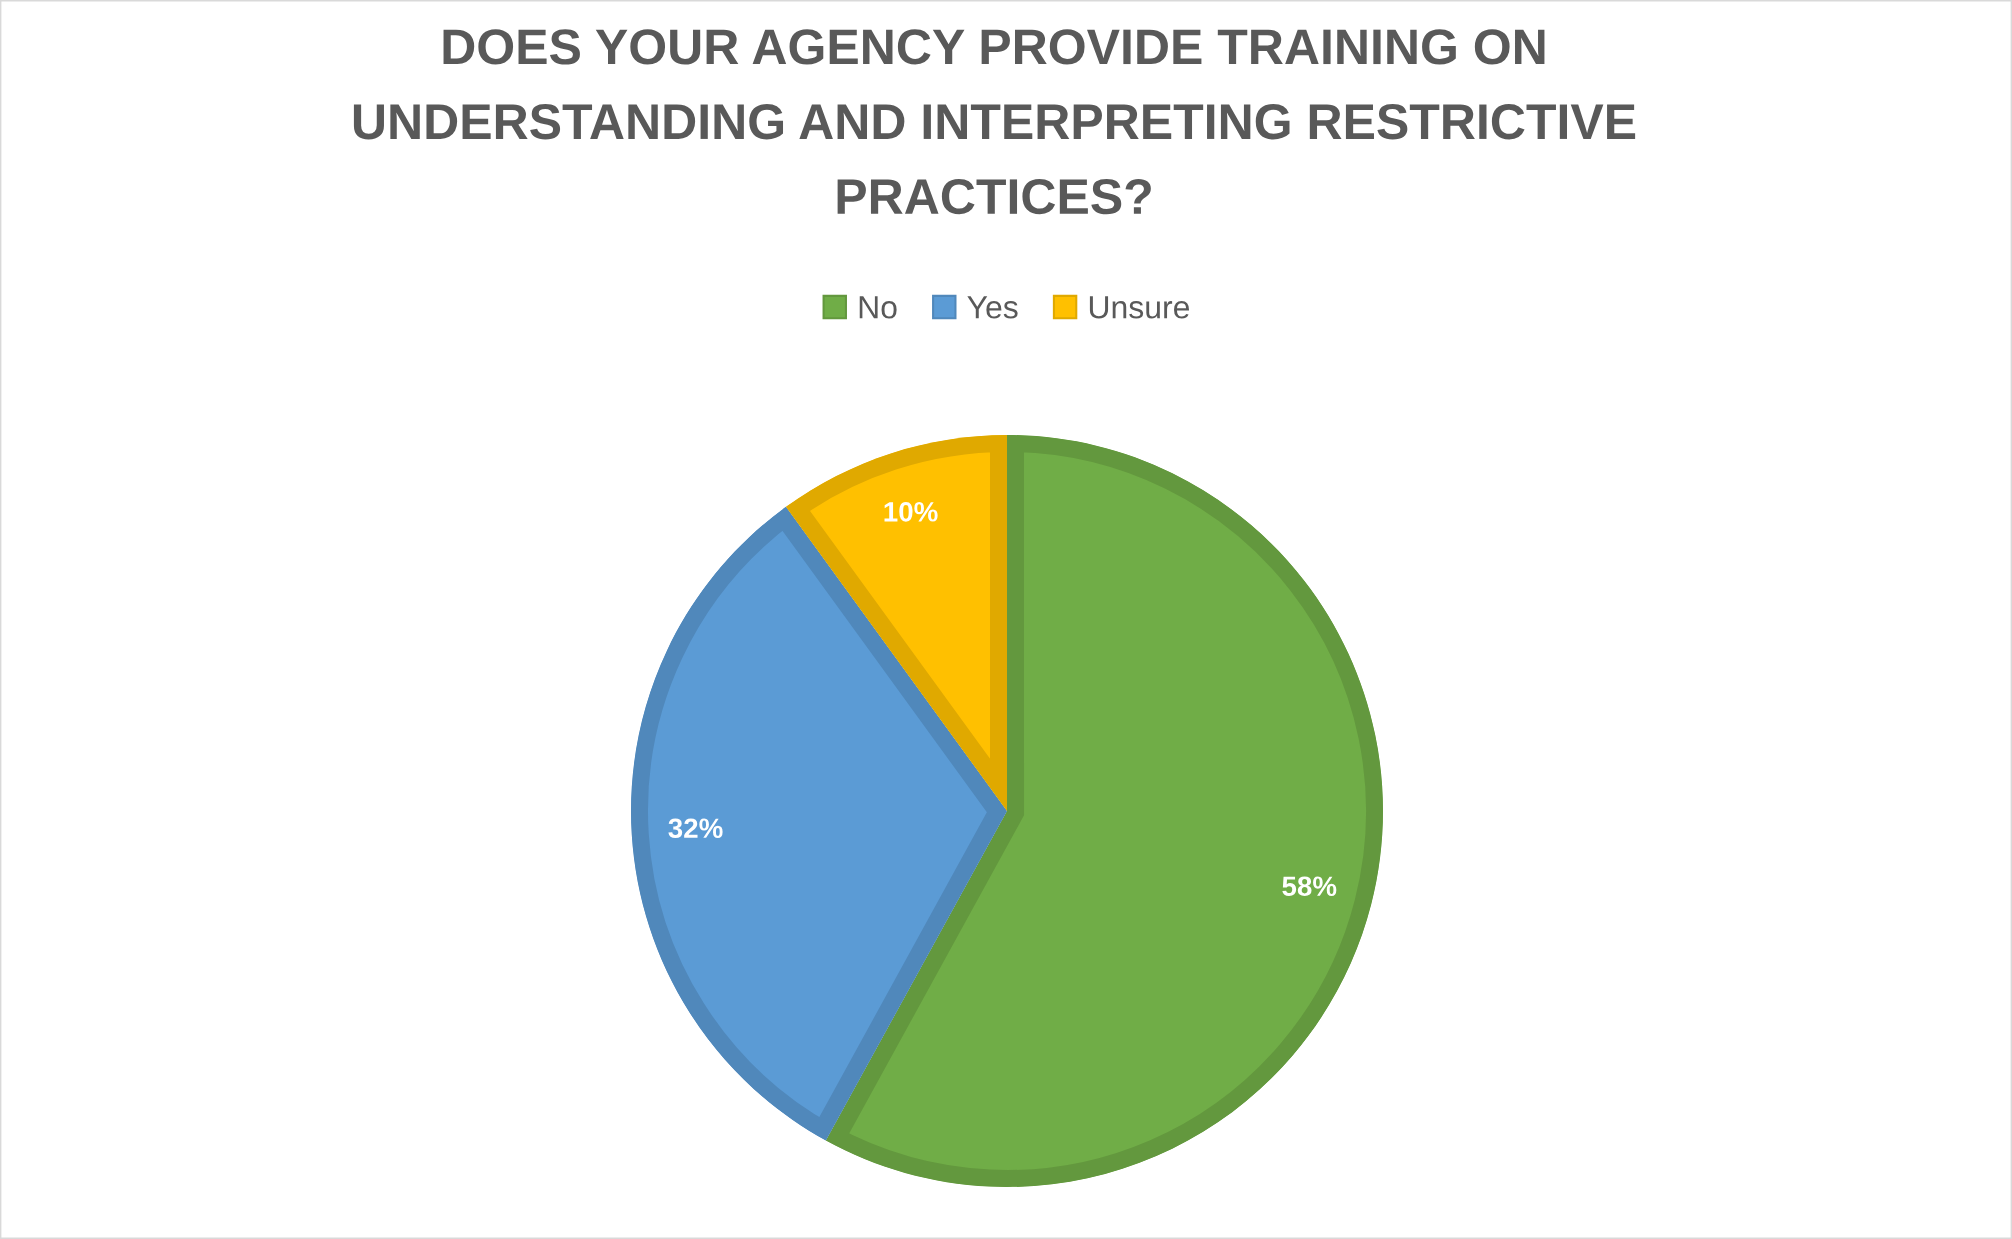 The image size is (2012, 1239). Describe the element at coordinates (1309, 886) in the screenshot. I see `data-label: 58%` at that location.